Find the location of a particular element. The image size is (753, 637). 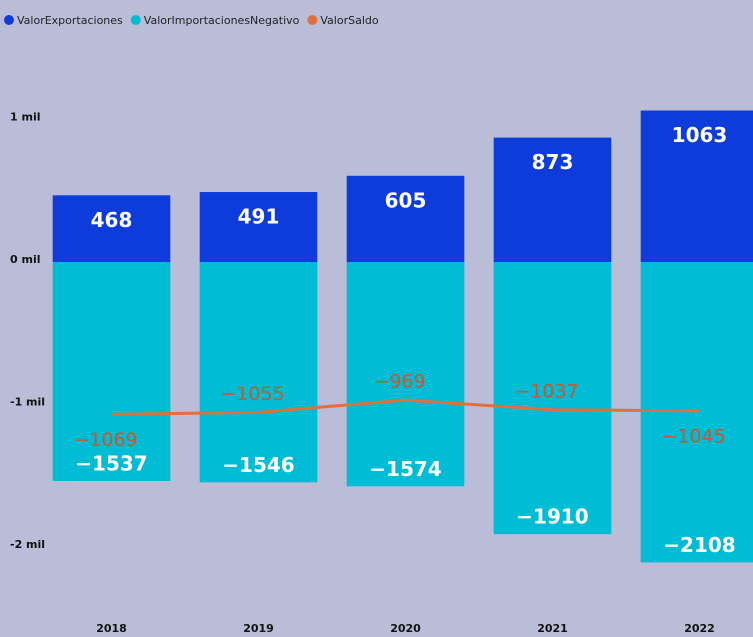

data-label: −1069 is located at coordinates (105, 440).